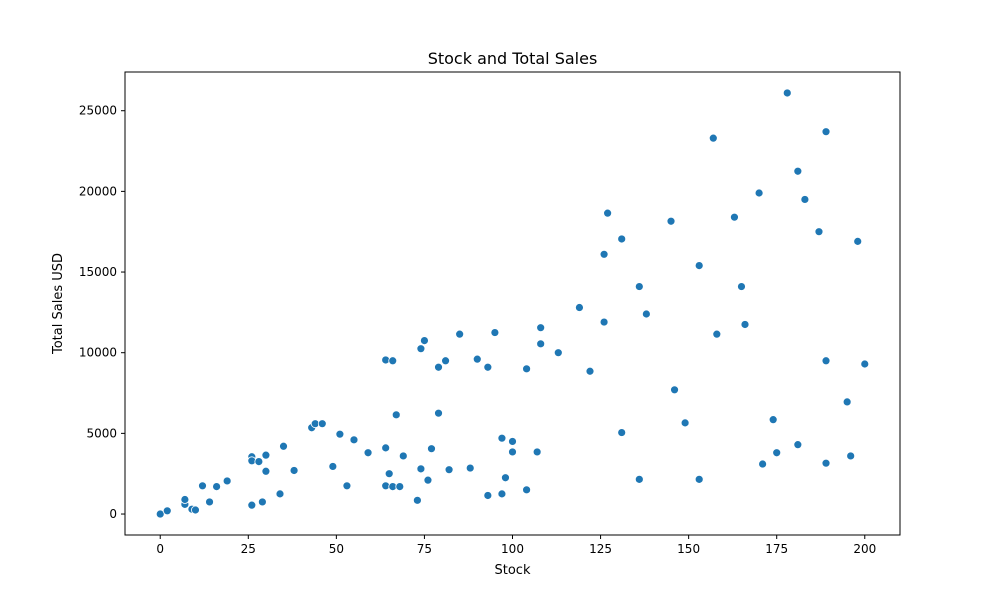 This screenshot has width=1000, height=604. Describe the element at coordinates (248, 549) in the screenshot. I see `x-tick-label: 25` at that location.